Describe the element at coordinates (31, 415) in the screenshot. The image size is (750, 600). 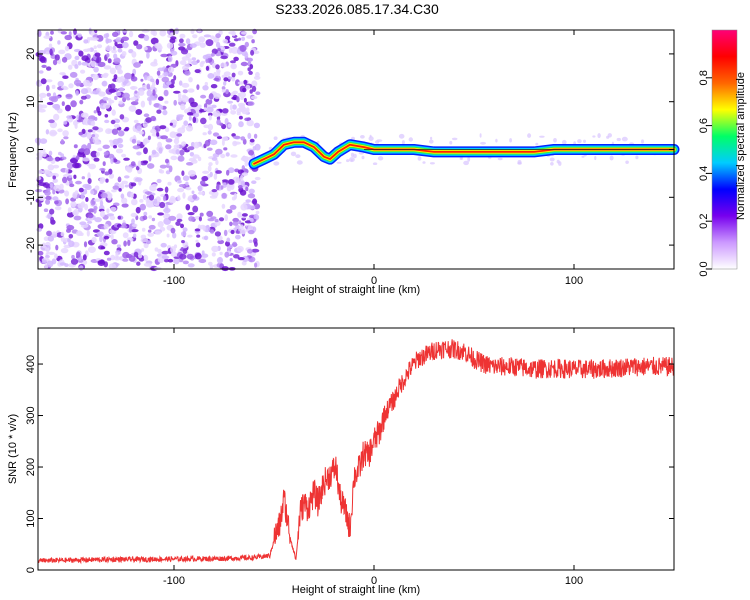
I see `y-tick-label: 300` at that location.